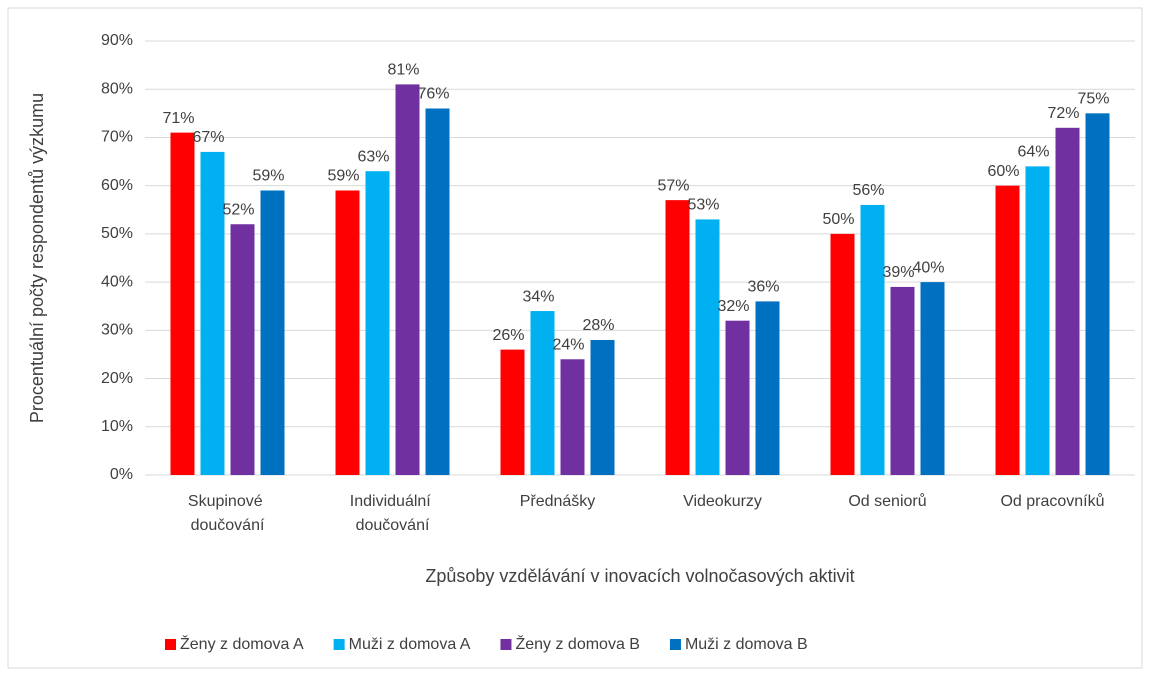  Describe the element at coordinates (117, 137) in the screenshot. I see `y-tick-label: 70%` at that location.